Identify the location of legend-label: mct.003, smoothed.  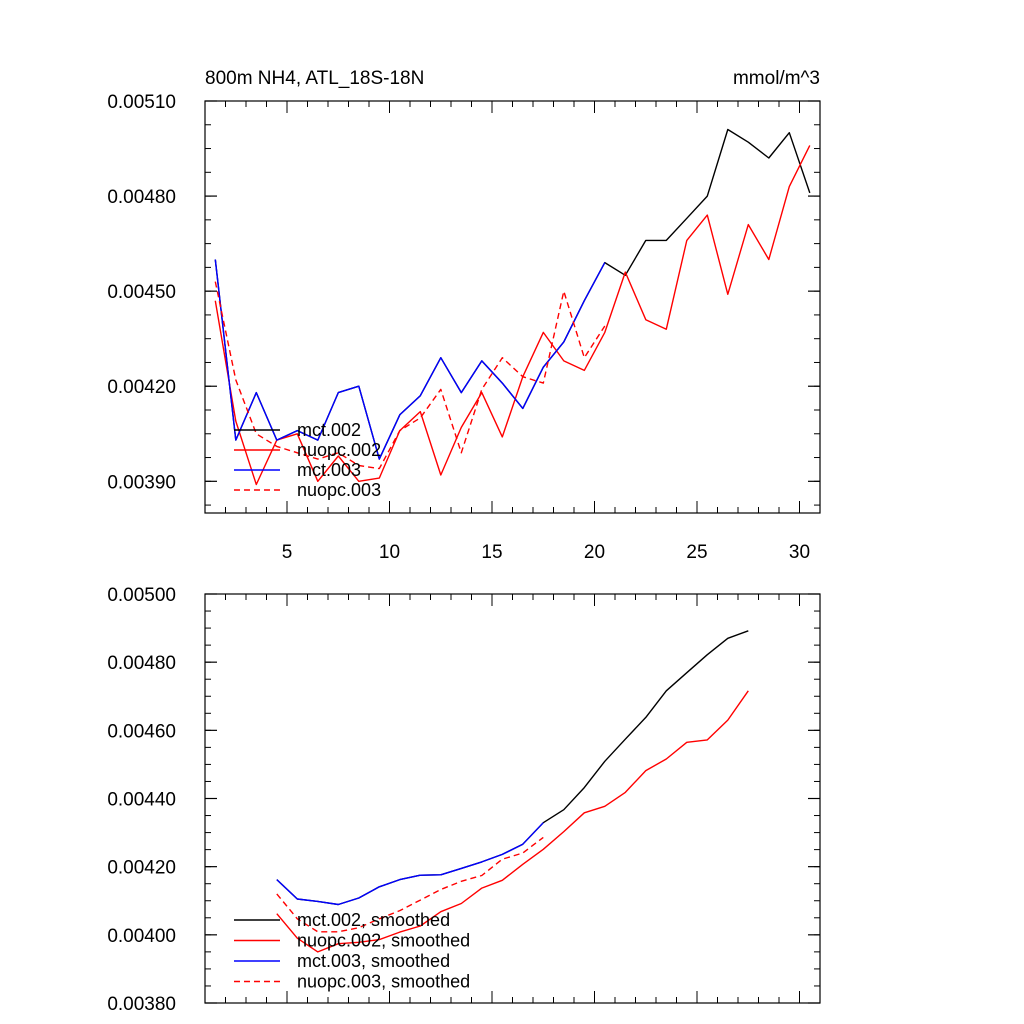
(373, 961).